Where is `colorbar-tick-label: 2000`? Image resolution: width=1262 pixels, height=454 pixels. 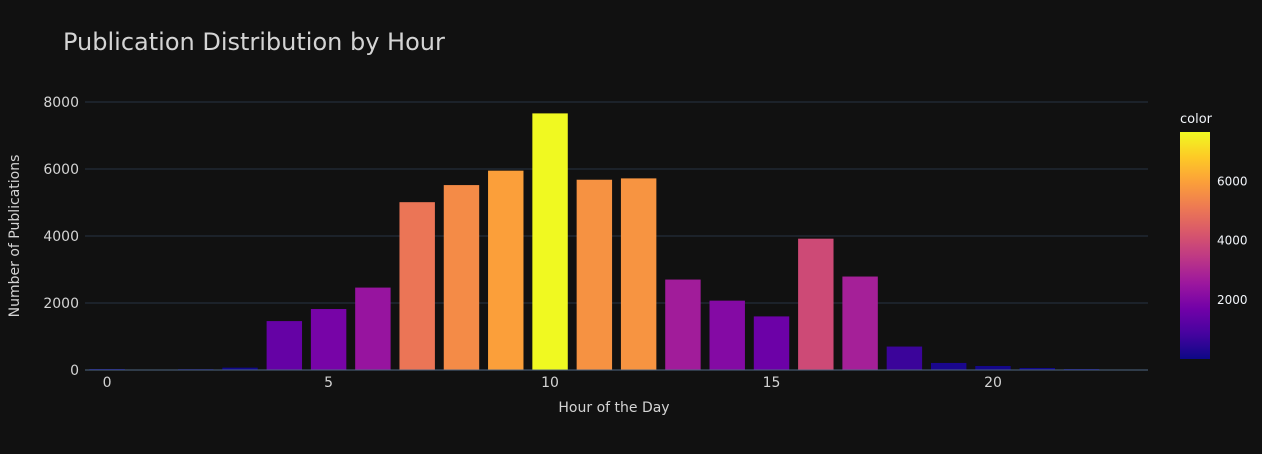 colorbar-tick-label: 2000 is located at coordinates (1232, 300).